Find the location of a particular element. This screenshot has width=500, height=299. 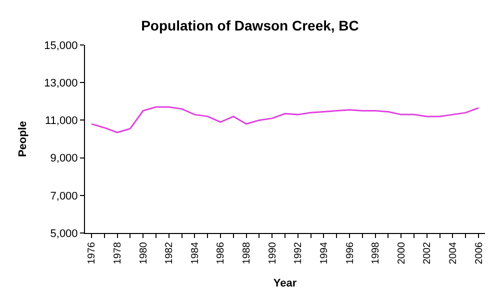

x-tick-label: 1982 is located at coordinates (170, 253).